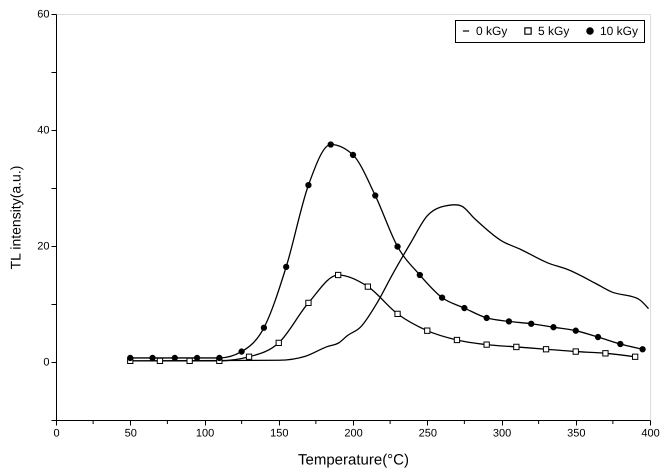  I want to click on x-tick-label: 200, so click(353, 434).